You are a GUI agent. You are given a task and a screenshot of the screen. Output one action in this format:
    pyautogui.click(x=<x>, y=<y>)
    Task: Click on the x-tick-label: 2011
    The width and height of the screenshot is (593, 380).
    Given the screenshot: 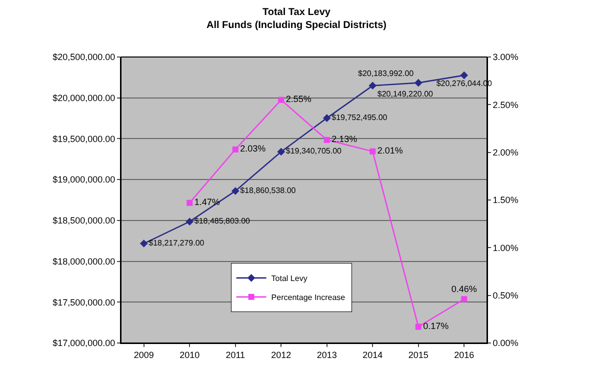 What is the action you would take?
    pyautogui.click(x=236, y=355)
    